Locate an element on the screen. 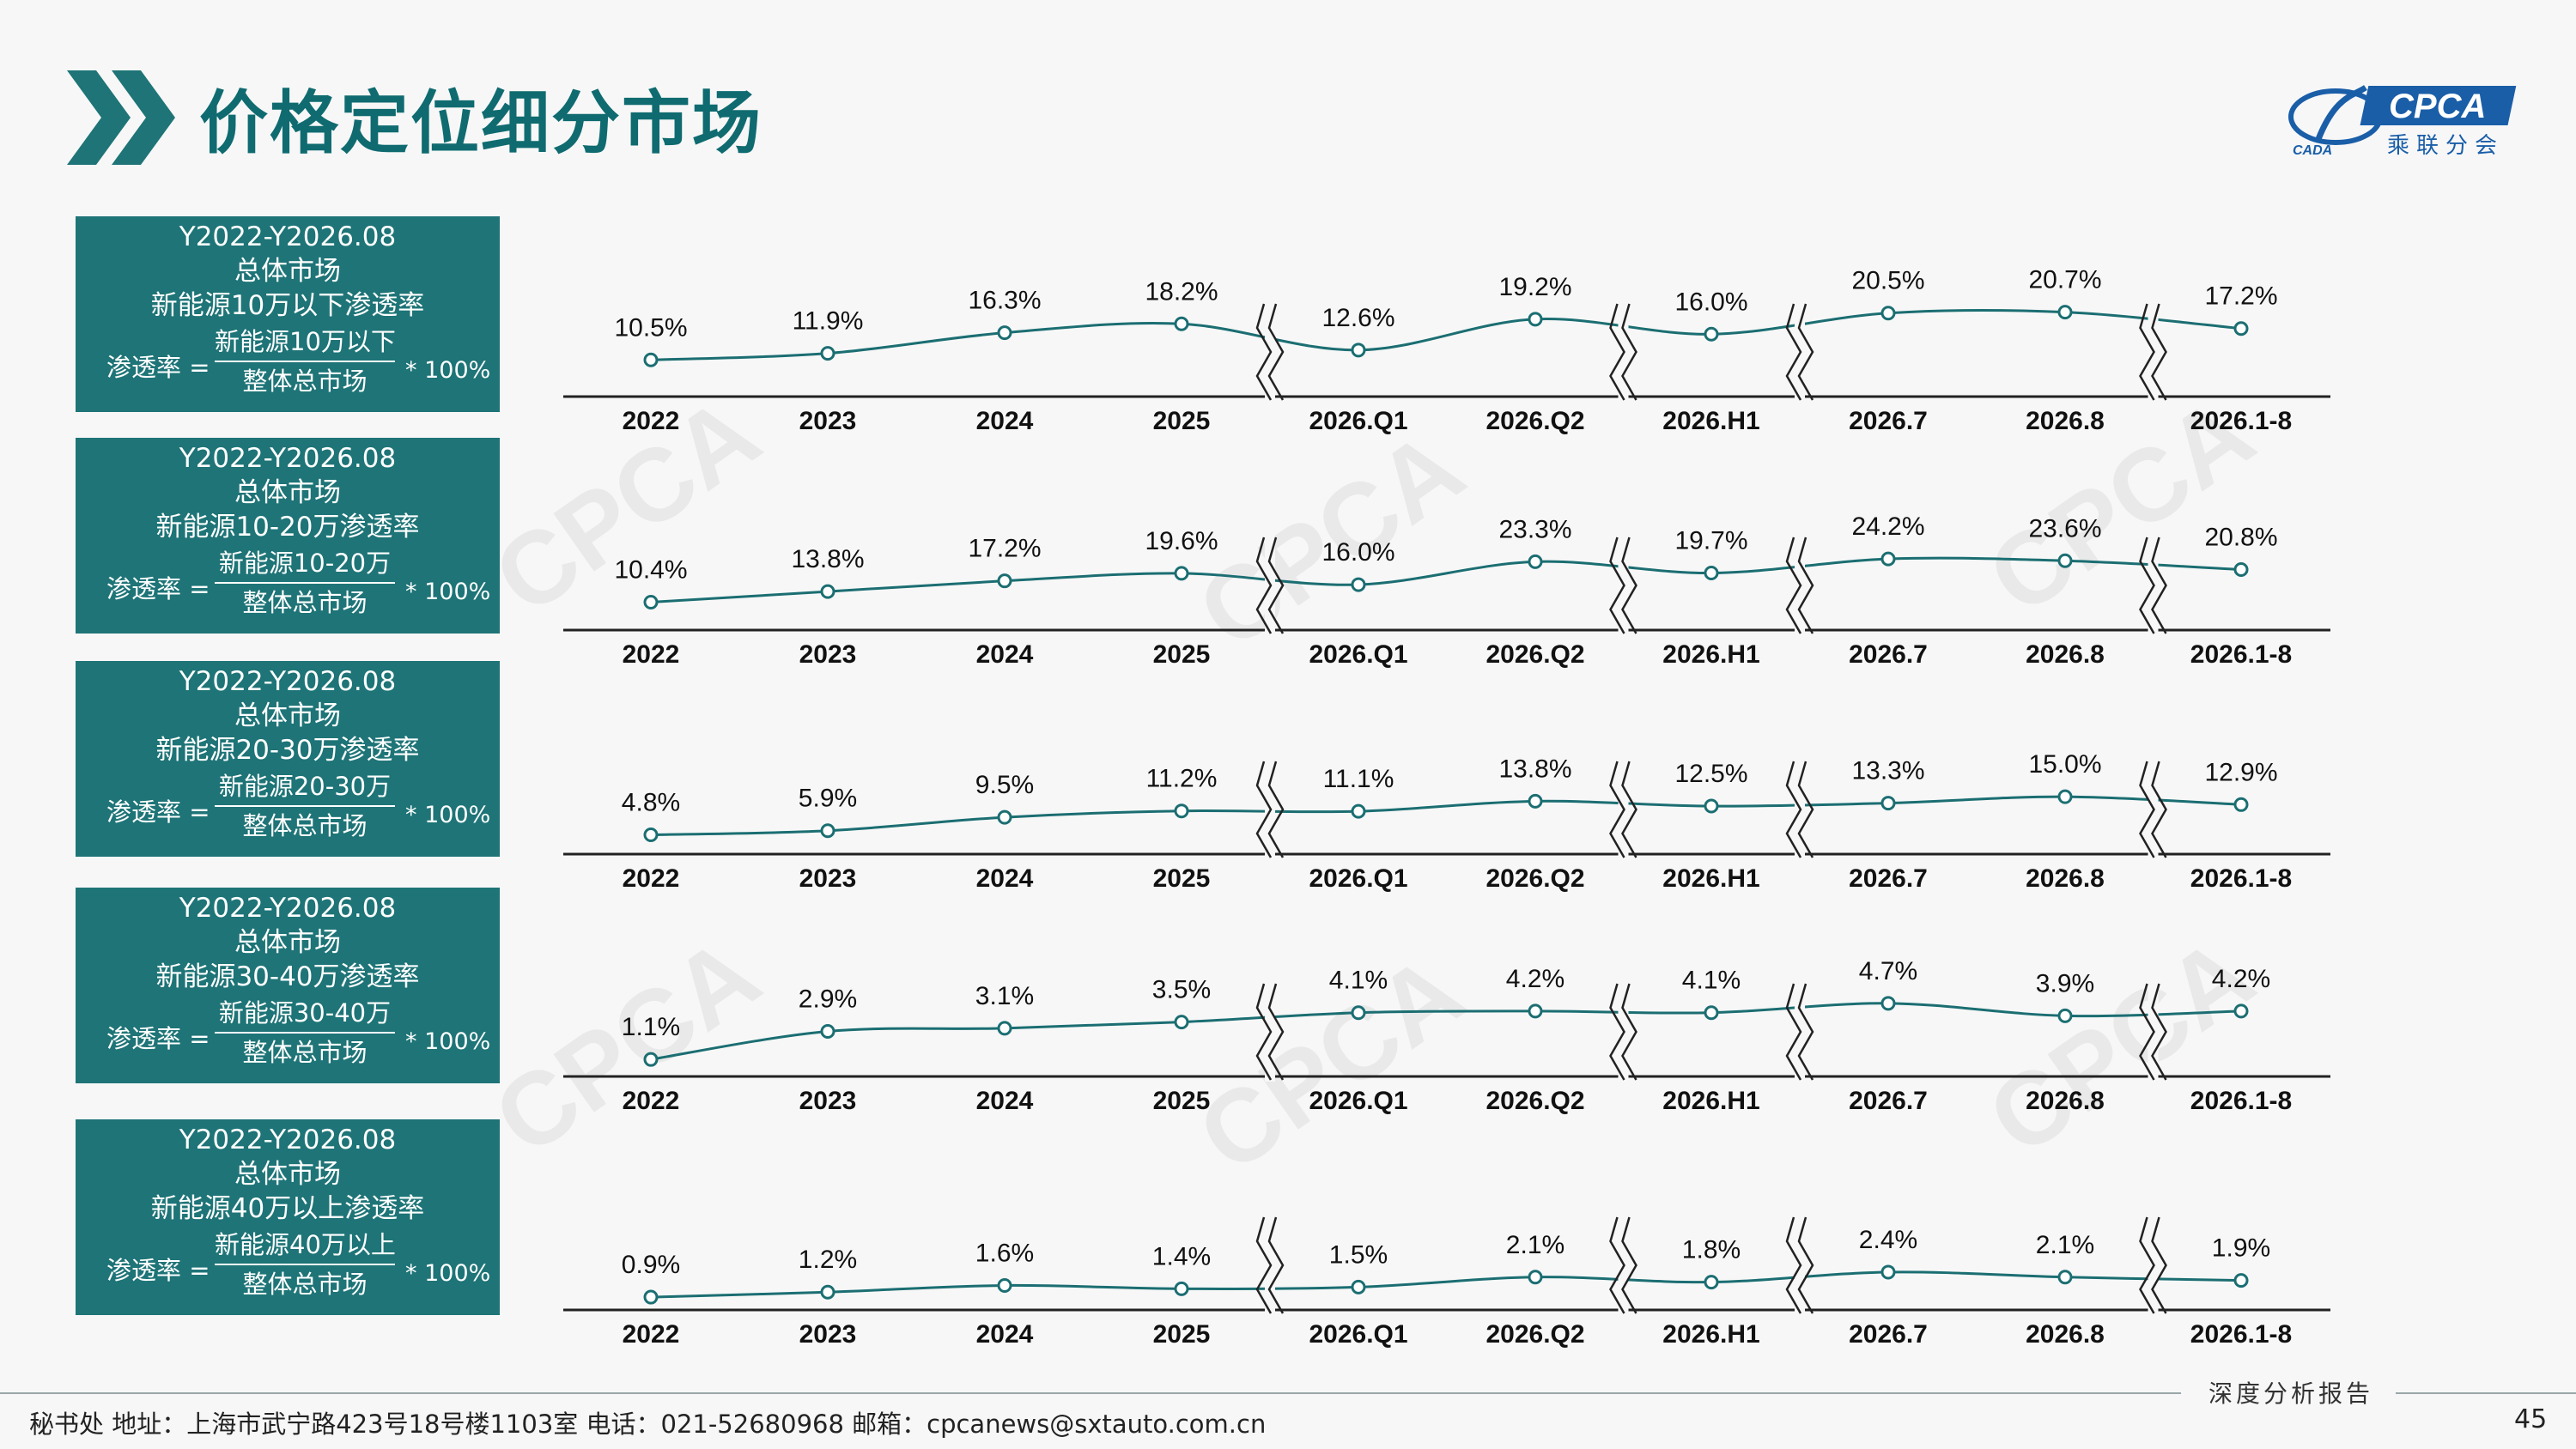  x-tick-label: 2024 is located at coordinates (1005, 1334).